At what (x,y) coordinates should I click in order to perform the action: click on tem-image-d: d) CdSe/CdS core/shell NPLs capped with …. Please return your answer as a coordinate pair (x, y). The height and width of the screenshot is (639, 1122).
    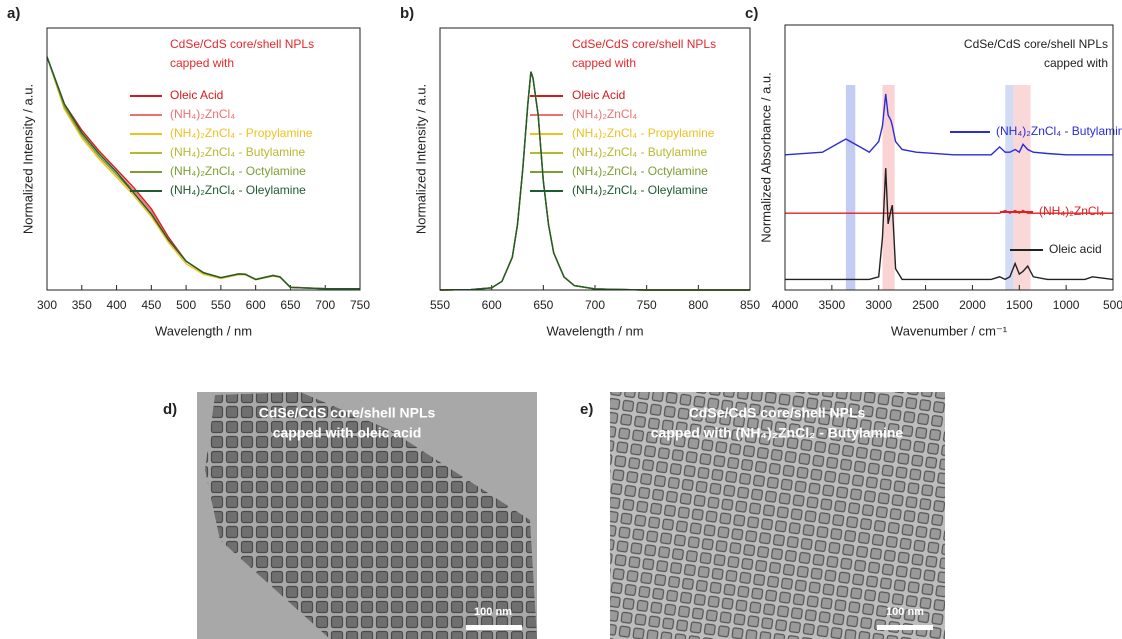
    Looking at the image, I should click on (350, 515).